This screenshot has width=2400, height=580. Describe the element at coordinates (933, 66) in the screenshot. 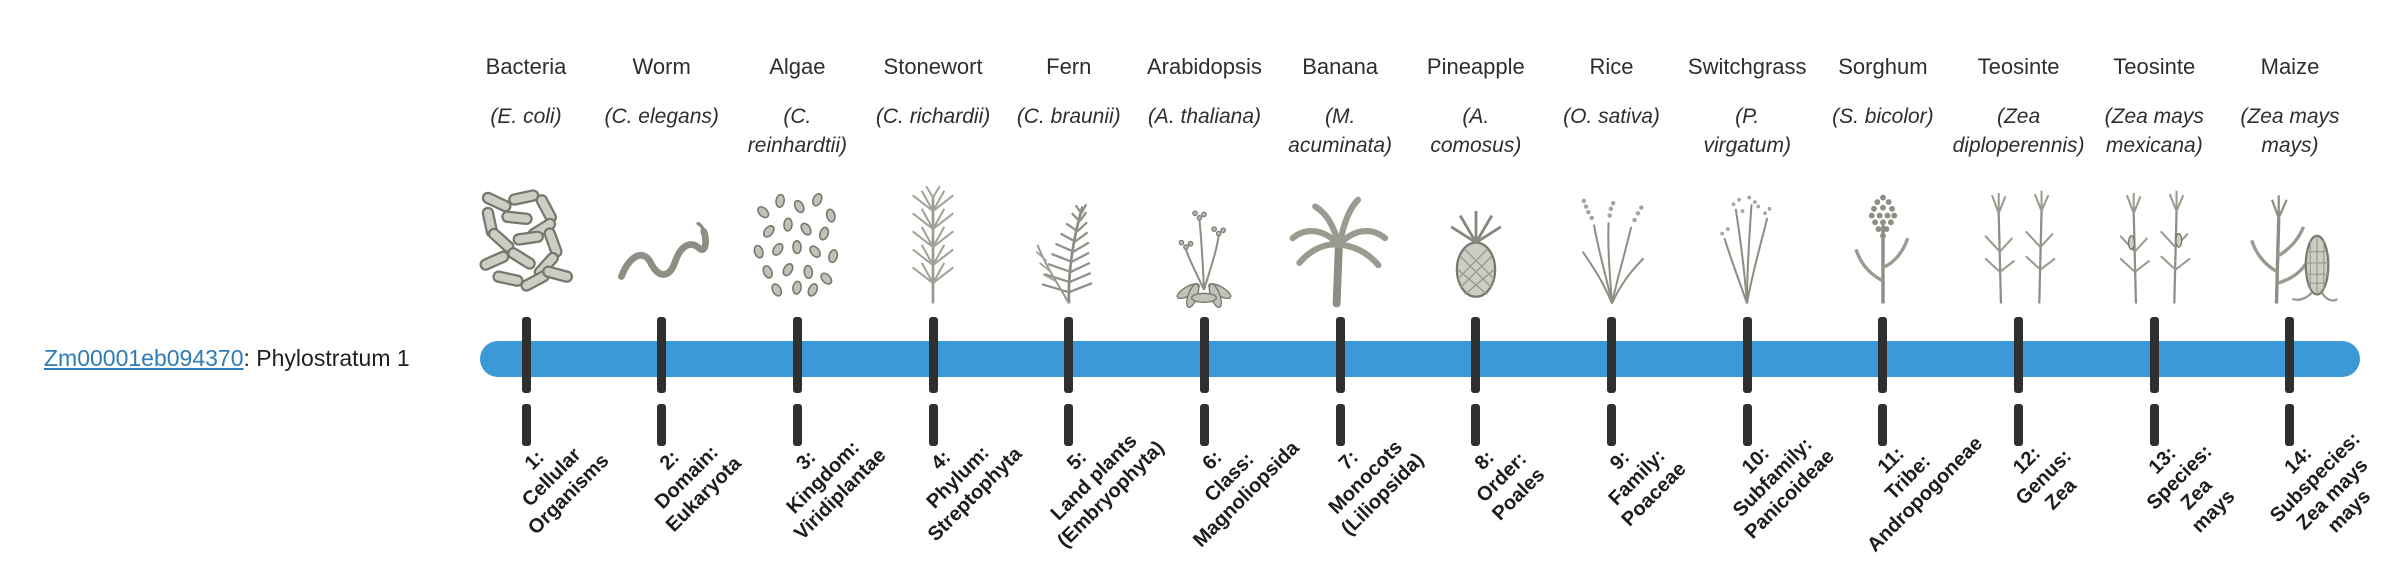

I see `organism-name: Stonewort` at that location.